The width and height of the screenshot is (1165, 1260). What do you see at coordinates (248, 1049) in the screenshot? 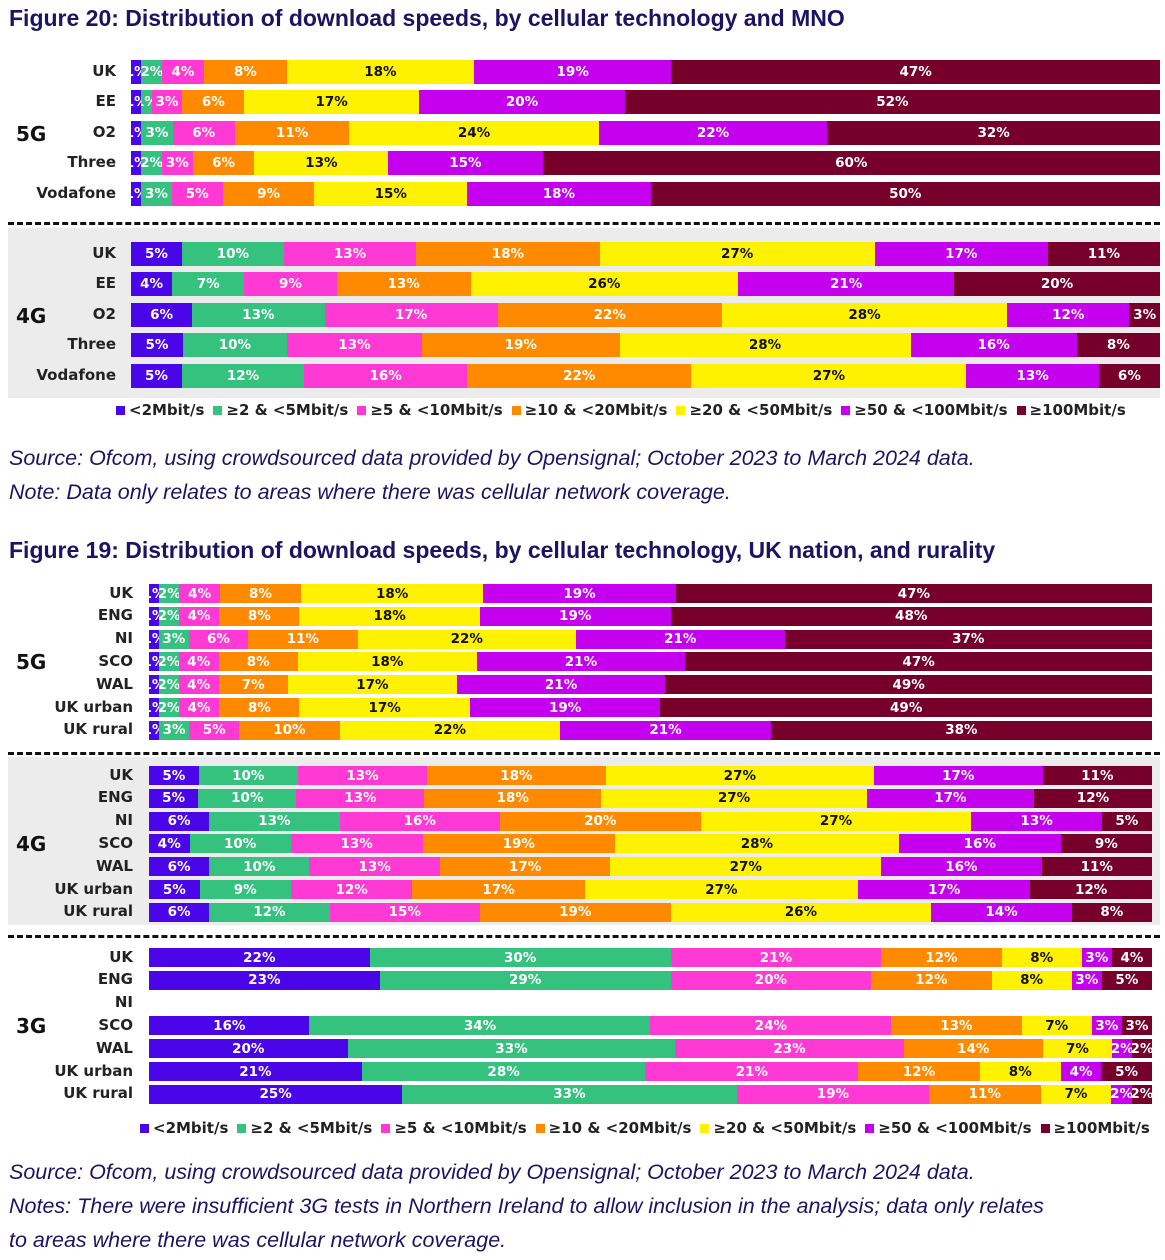
I see `bar-segment: 20%` at bounding box center [248, 1049].